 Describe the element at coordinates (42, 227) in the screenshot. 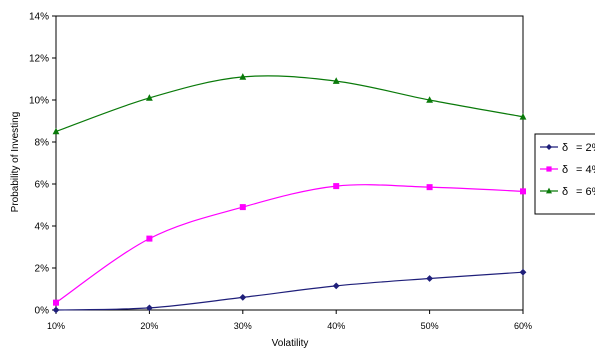

I see `y-tick-label: 4%` at that location.